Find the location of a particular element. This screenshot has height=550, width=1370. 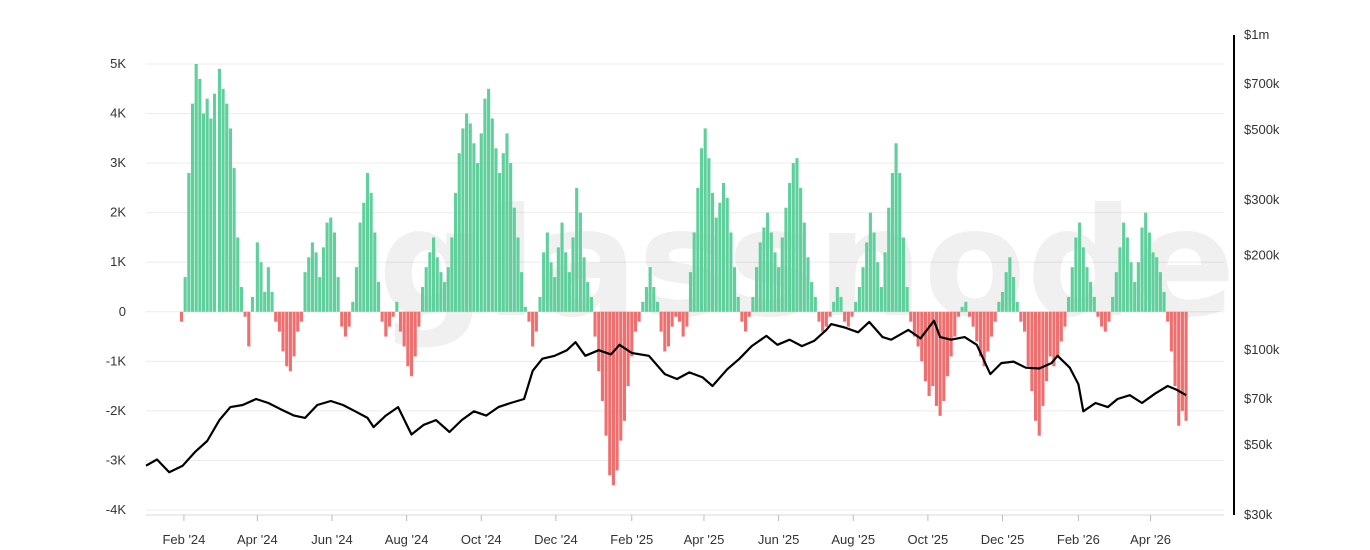

left-tick-label: -4K is located at coordinates (116, 509).